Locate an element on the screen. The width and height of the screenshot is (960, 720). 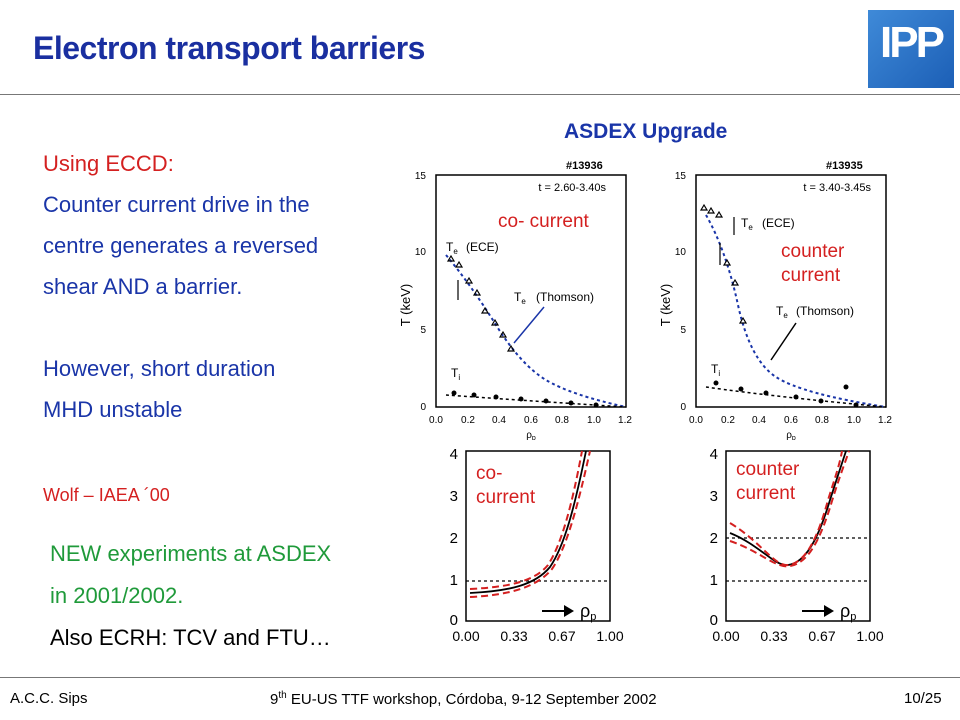
footer-event-number: 9 is located at coordinates (274, 699).